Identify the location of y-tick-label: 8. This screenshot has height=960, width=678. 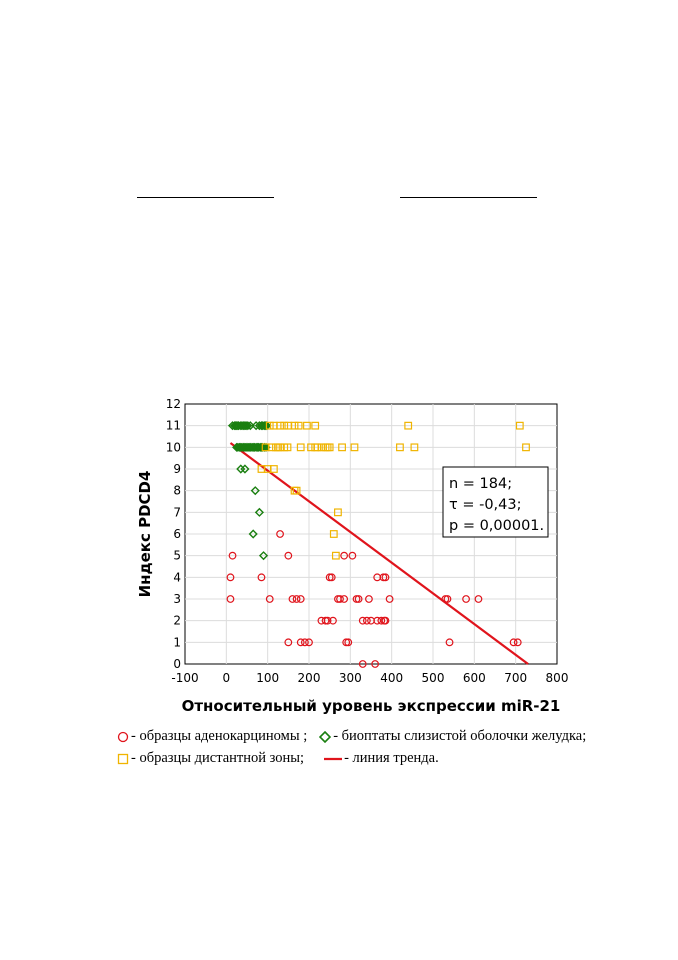
(177, 491).